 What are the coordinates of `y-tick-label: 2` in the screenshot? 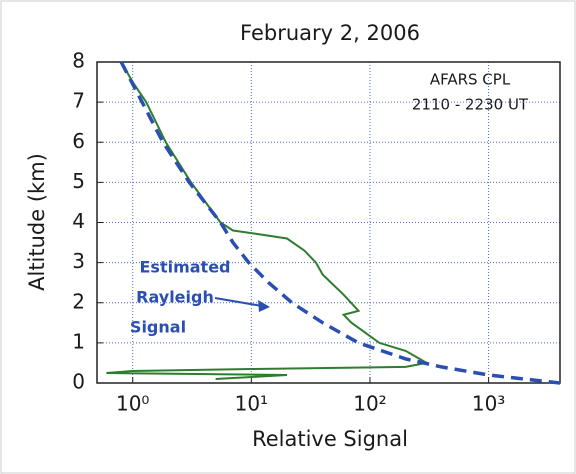 It's located at (78, 301).